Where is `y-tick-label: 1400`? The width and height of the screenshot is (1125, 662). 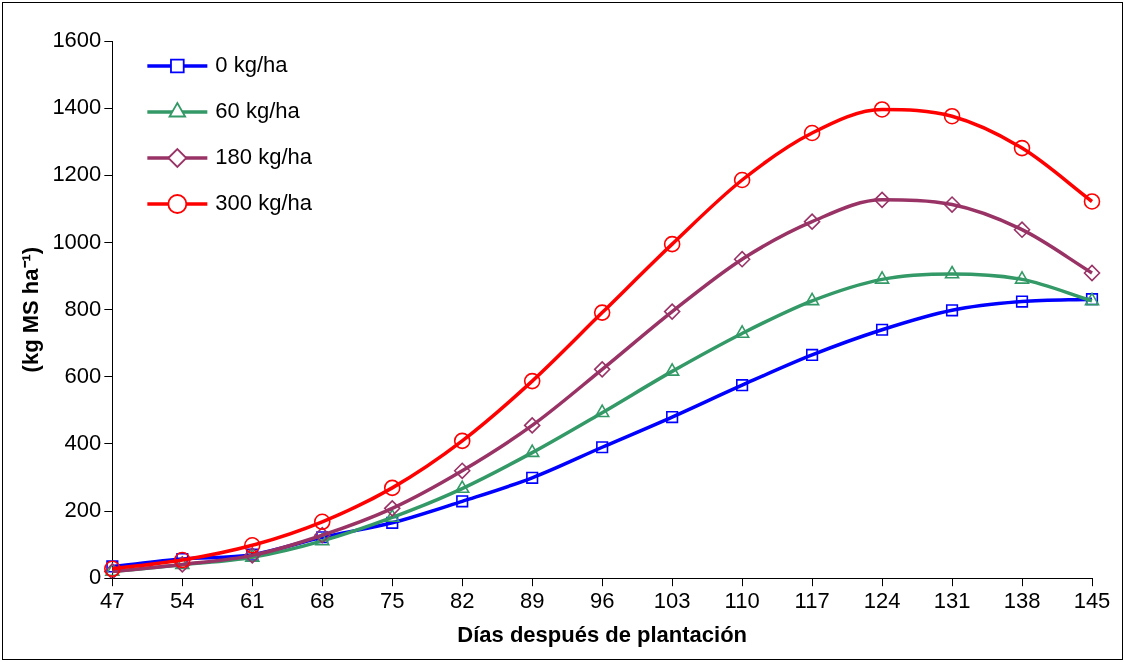
y-tick-label: 1400 is located at coordinates (77, 107).